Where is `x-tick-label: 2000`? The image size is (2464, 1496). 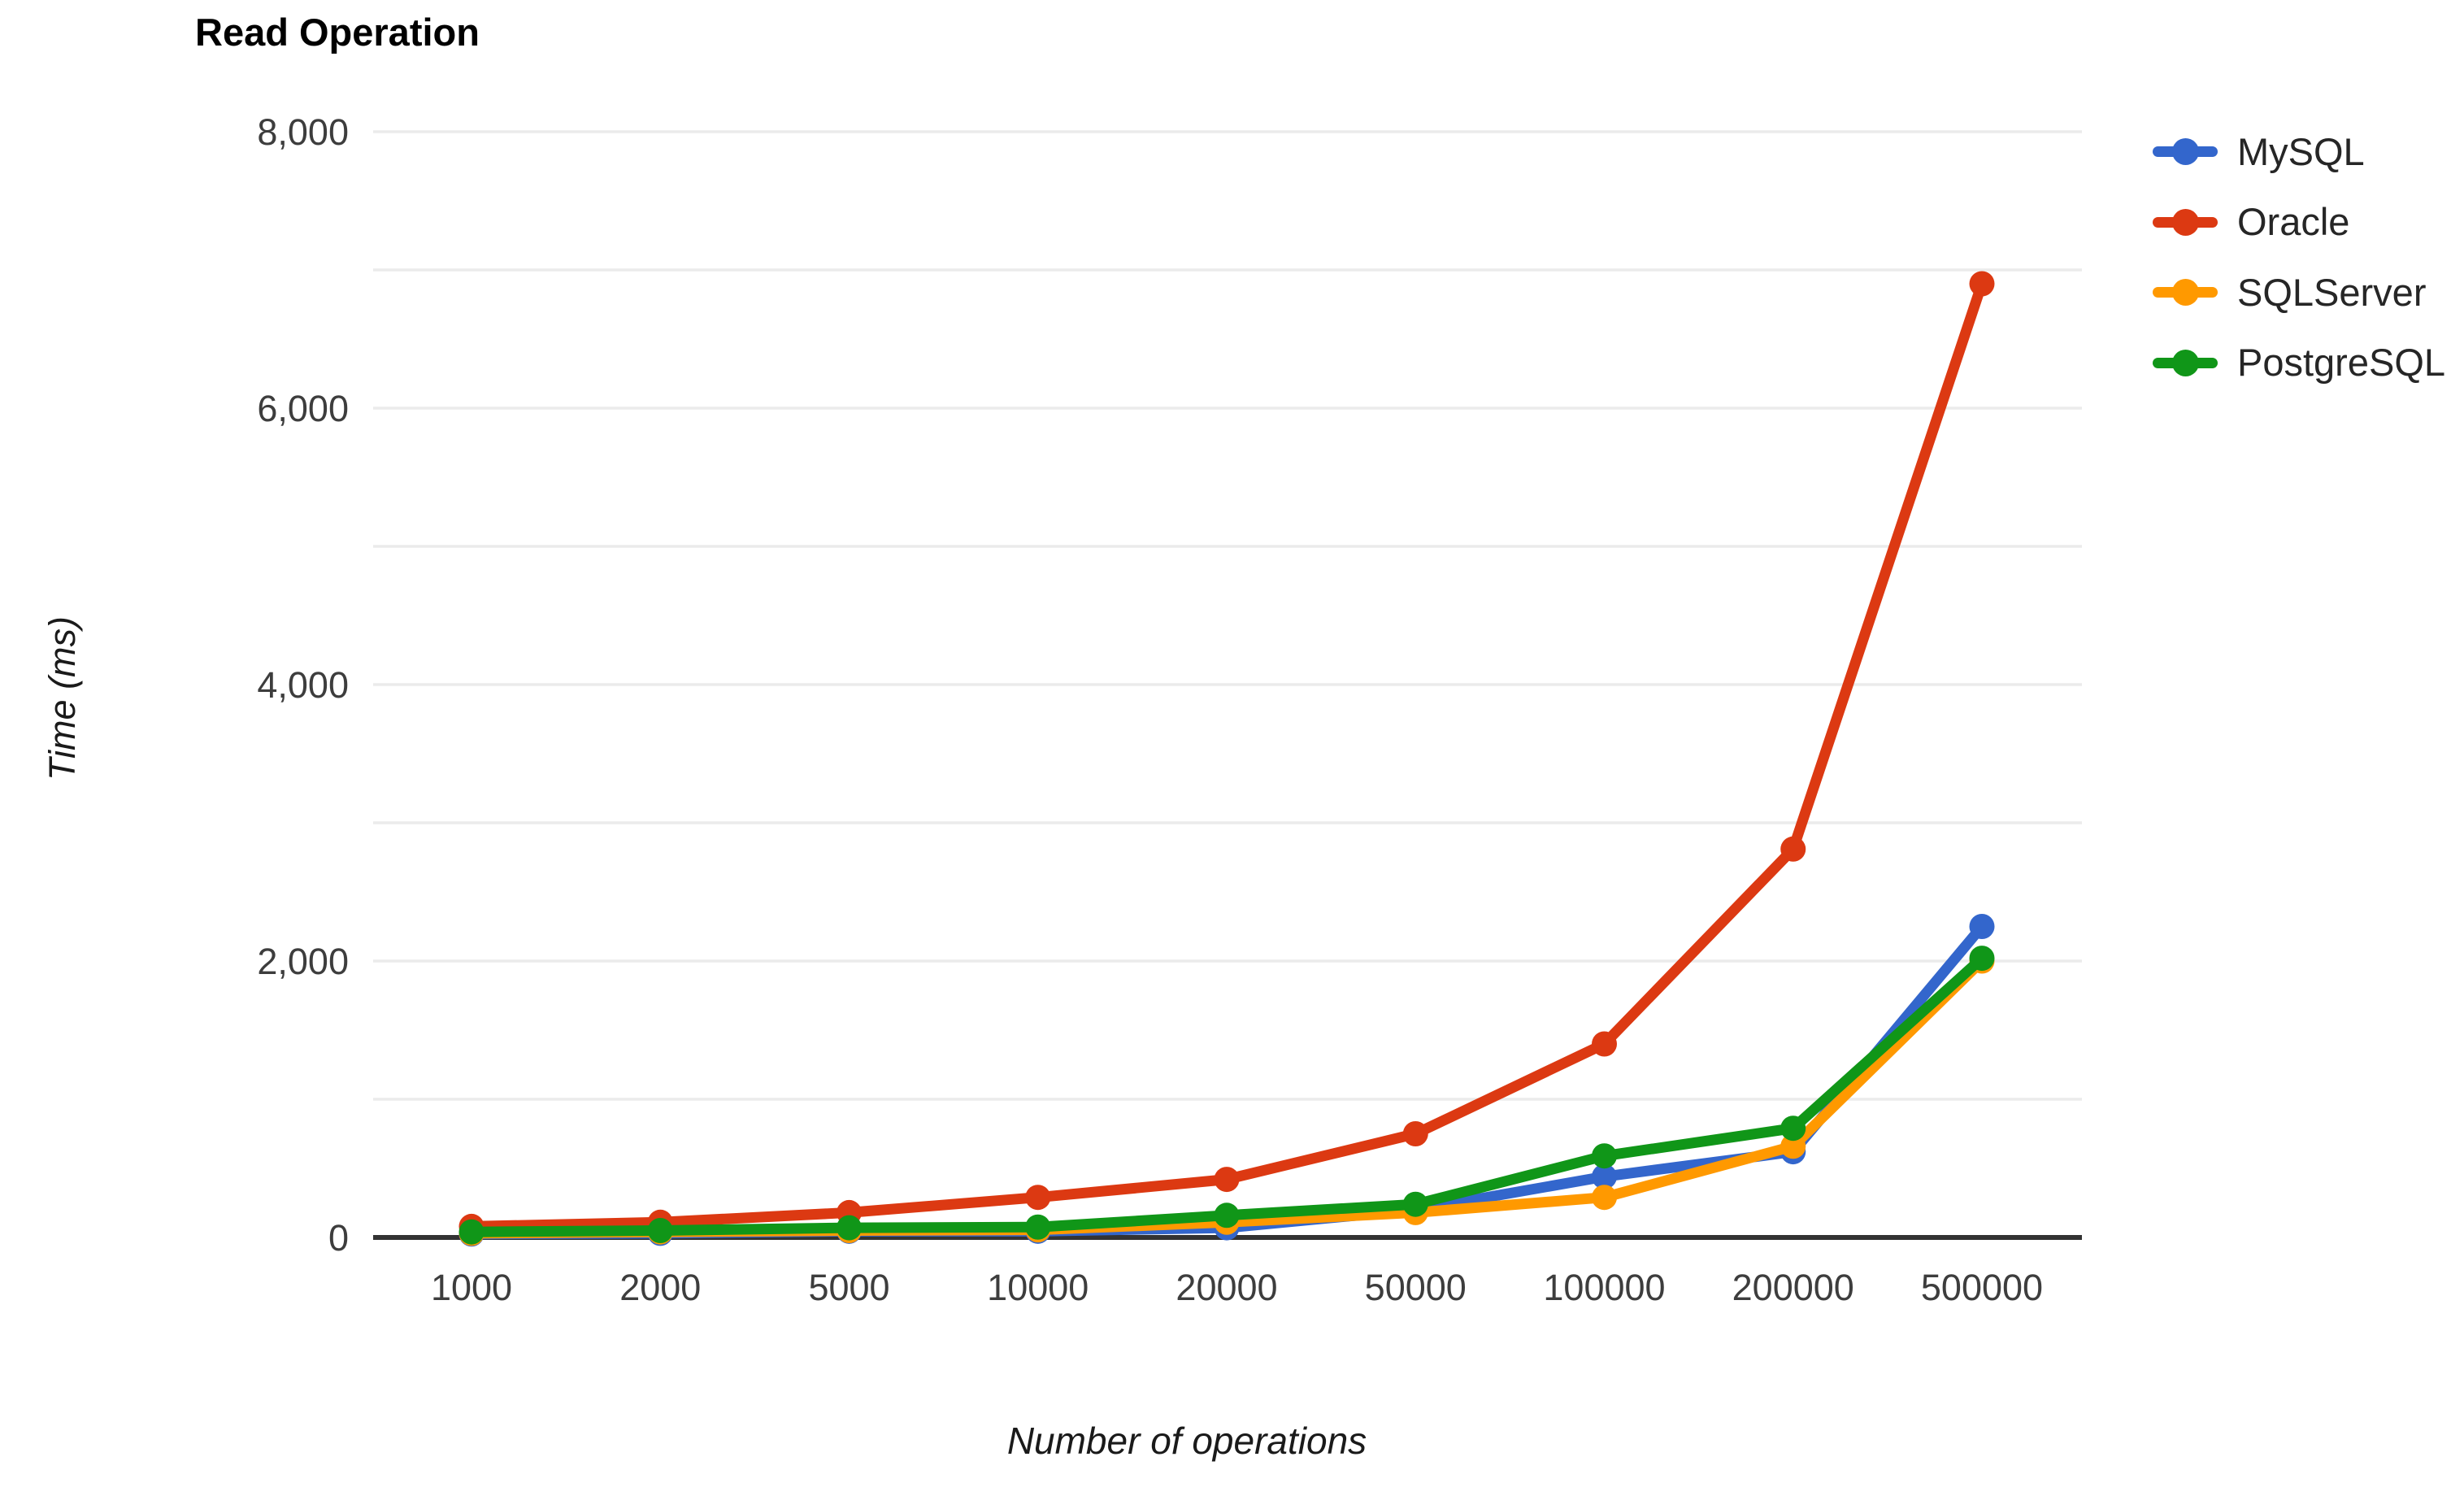 x-tick-label: 2000 is located at coordinates (660, 1287).